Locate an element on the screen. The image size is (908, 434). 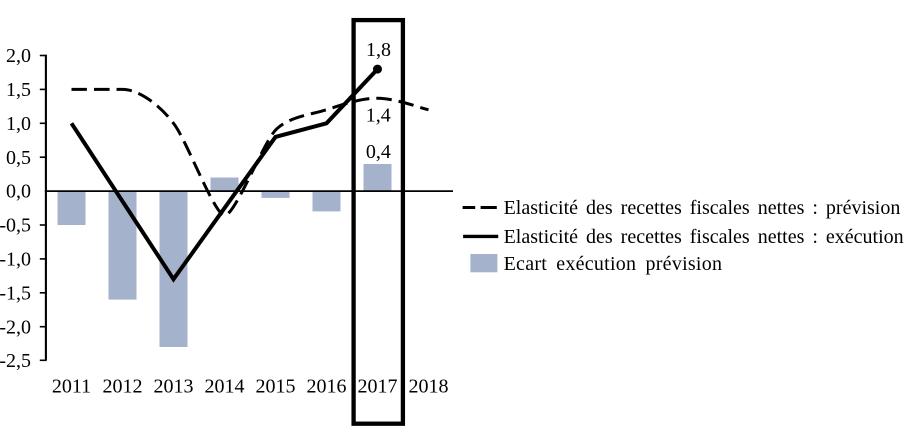
svg-text: 1,4 is located at coordinates (378, 115).